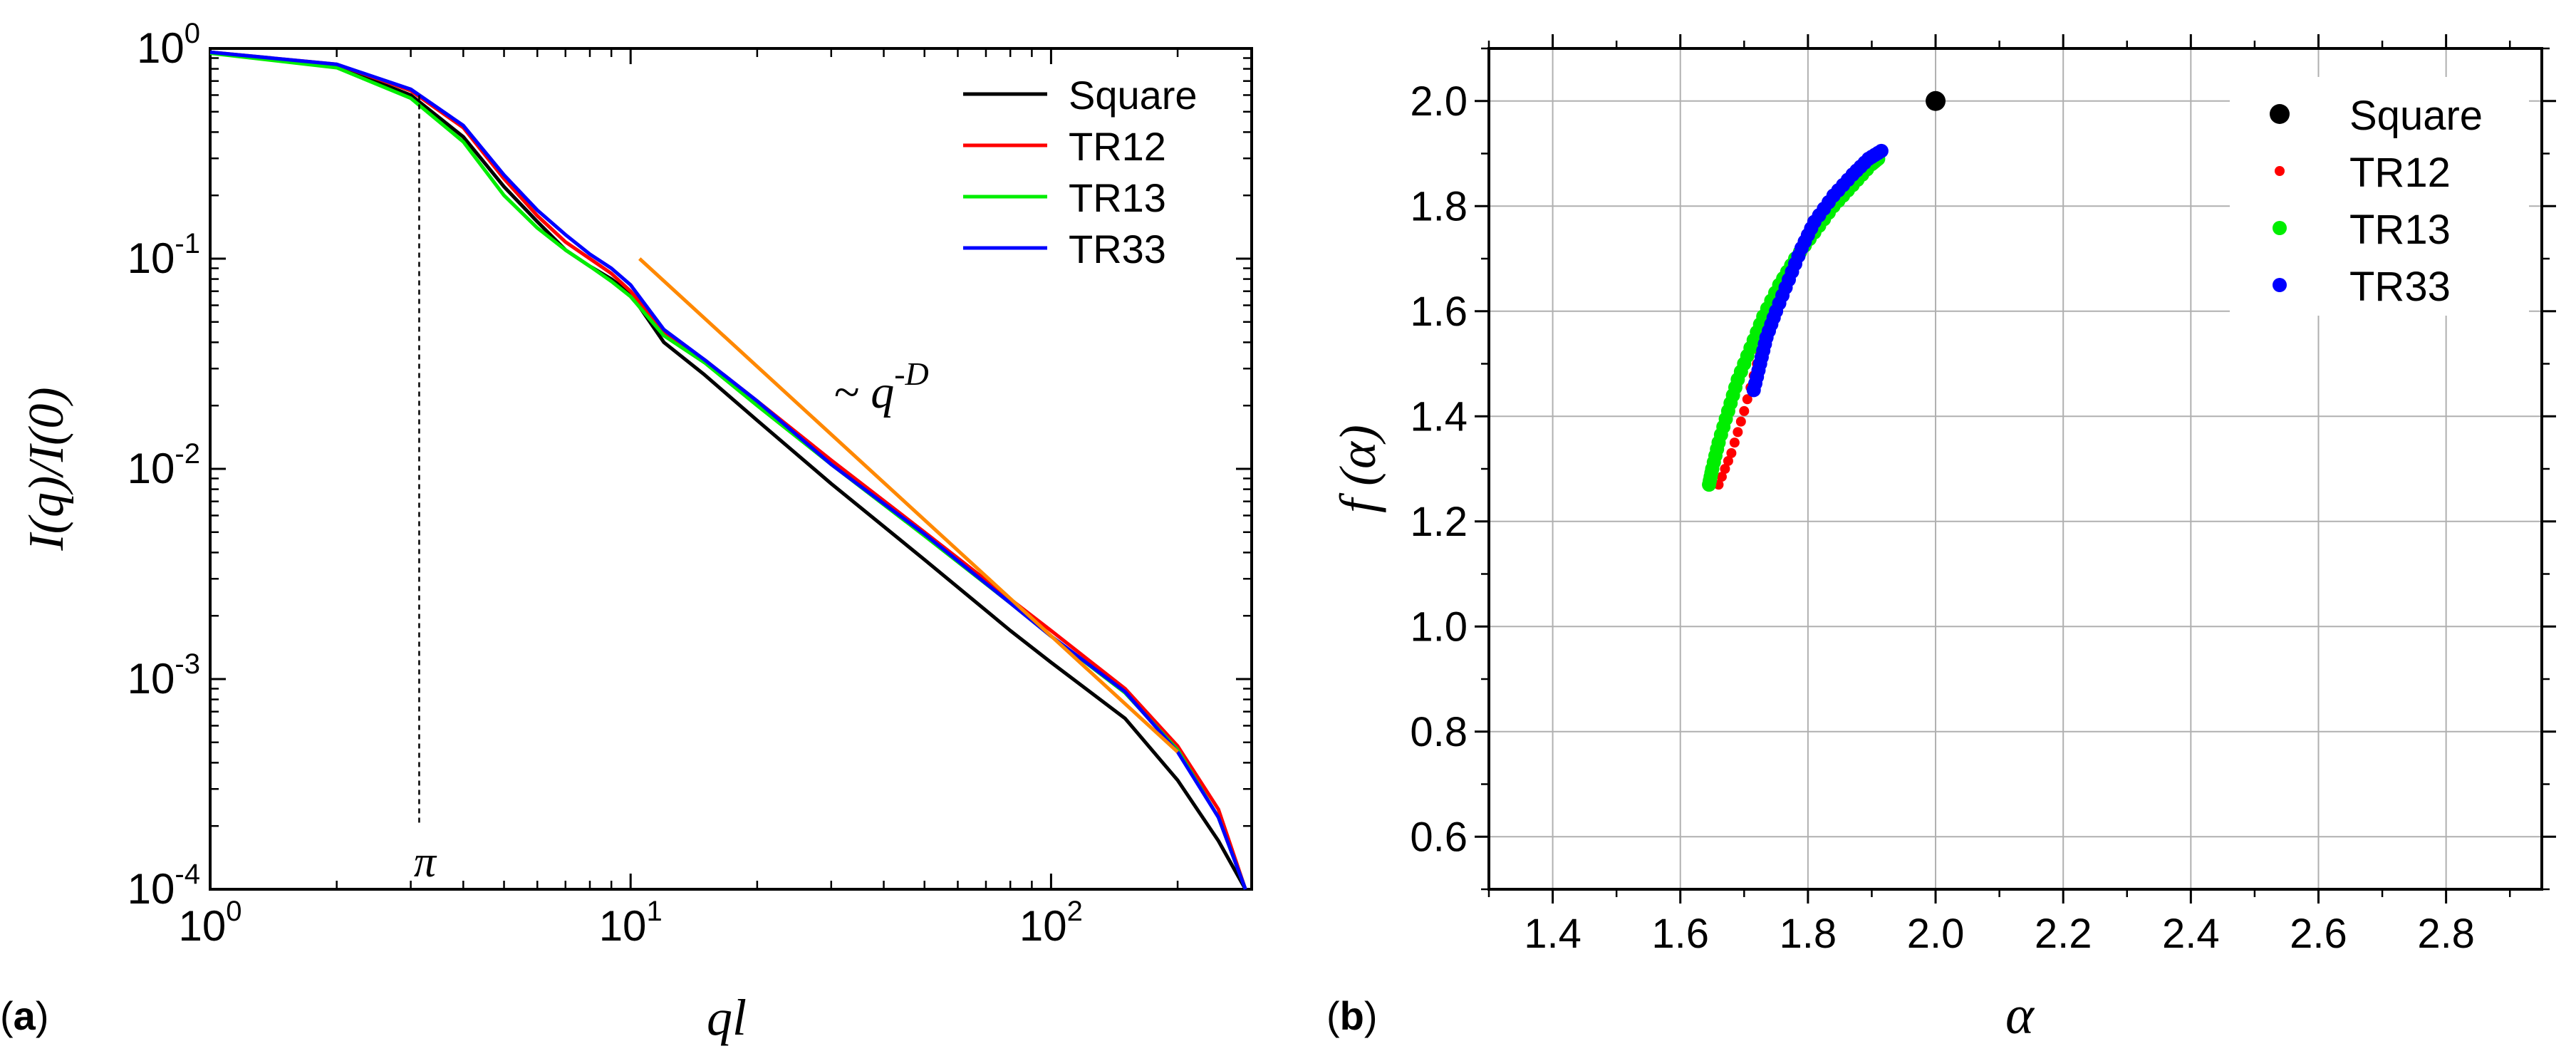 The image size is (2576, 1056). I want to click on legend-marker-tr13, so click(2280, 228).